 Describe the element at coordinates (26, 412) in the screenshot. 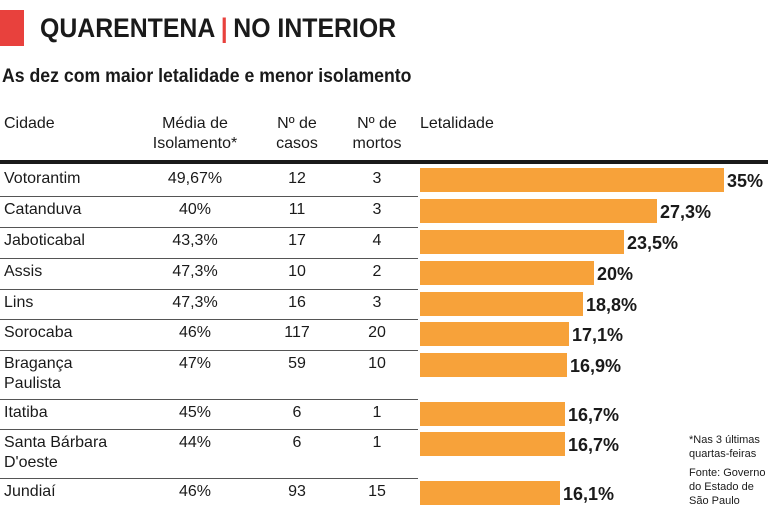

I see `city-name: Itatiba` at that location.